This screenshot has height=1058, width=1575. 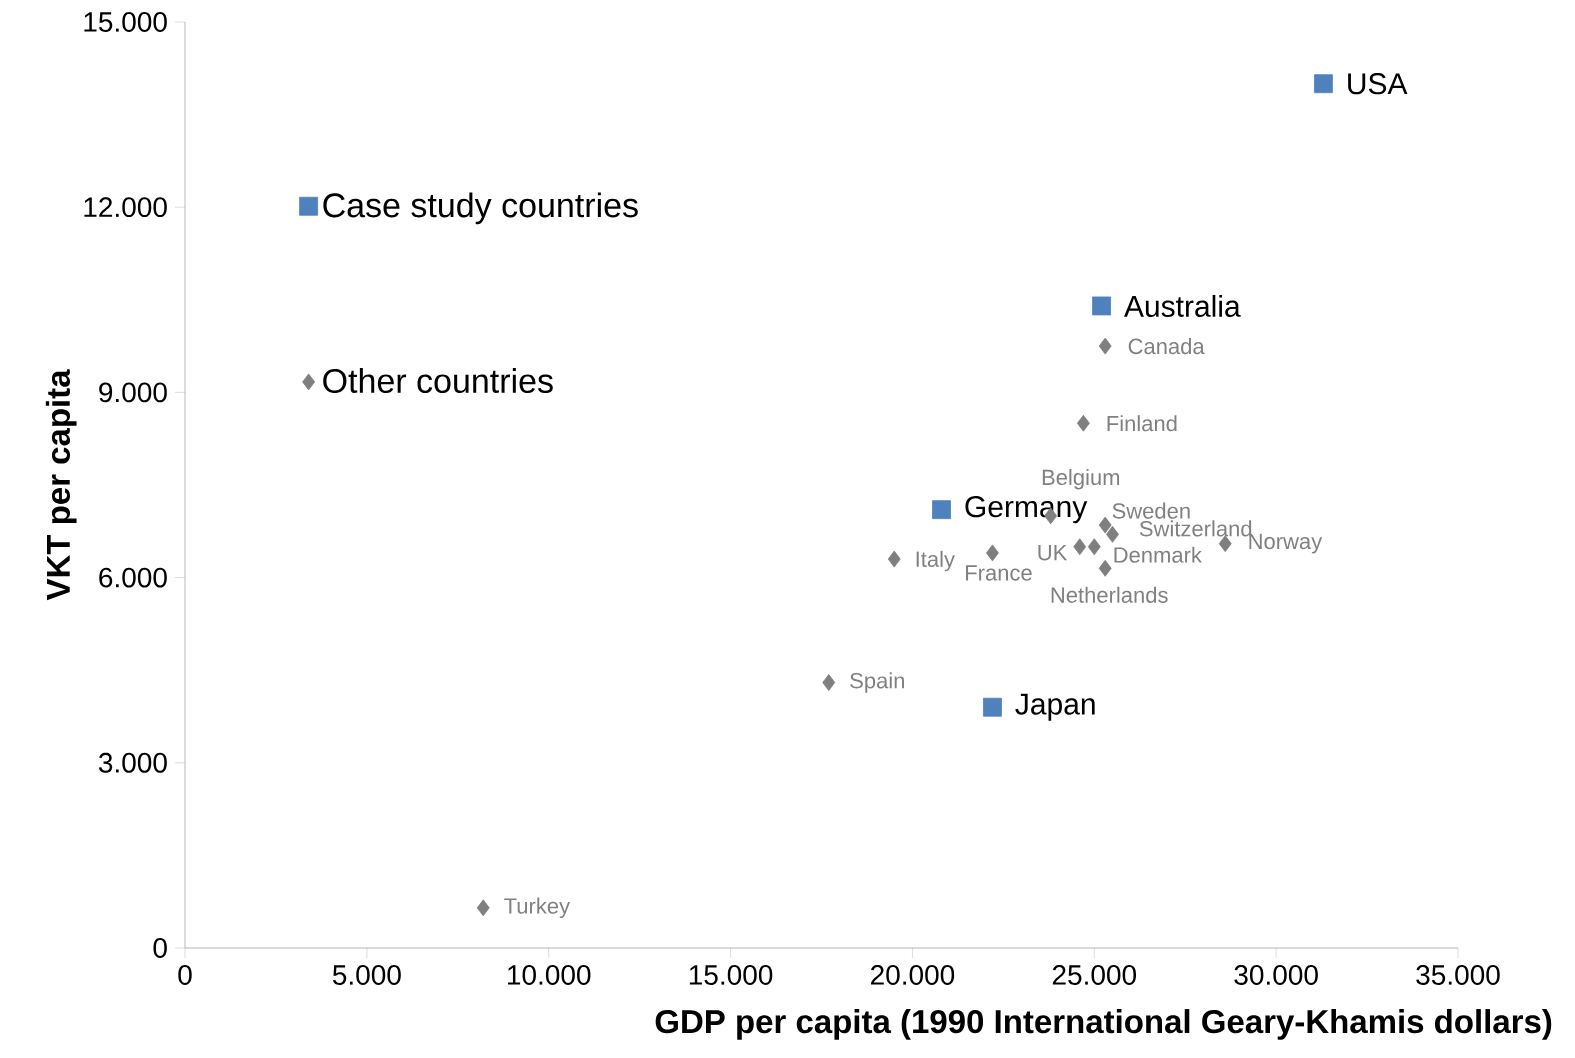 I want to click on annotation: Switzerland, so click(x=1195, y=528).